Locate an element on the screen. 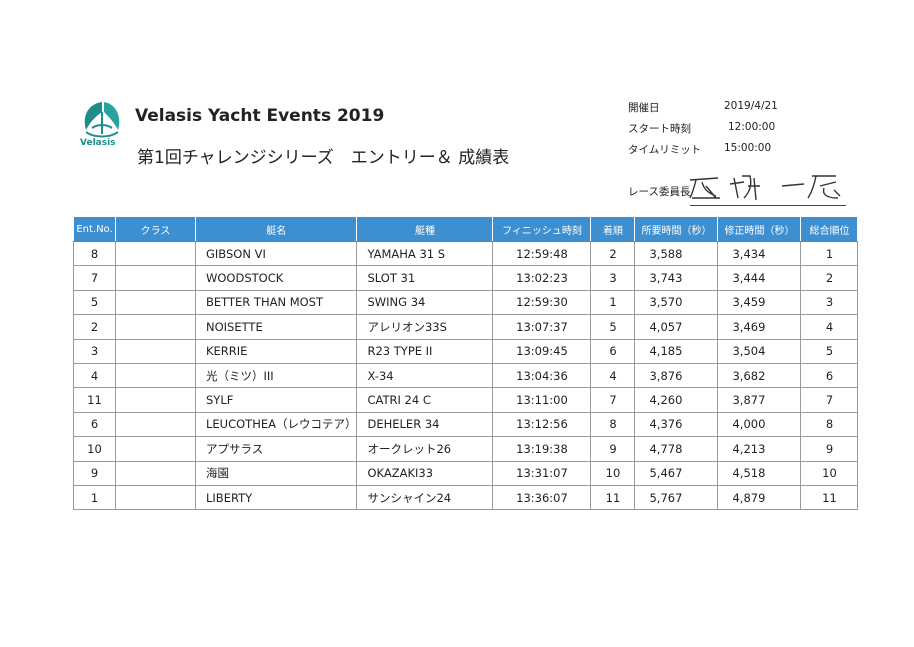 This screenshot has height=647, width=914. cell-entry-number: 3 is located at coordinates (94, 351).